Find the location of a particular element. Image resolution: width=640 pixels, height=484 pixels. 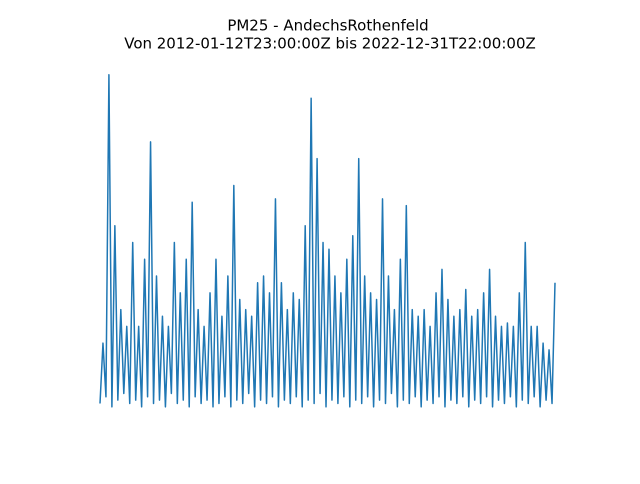

chart-title: PM25 - AndechsRothenfeld is located at coordinates (327, 26).